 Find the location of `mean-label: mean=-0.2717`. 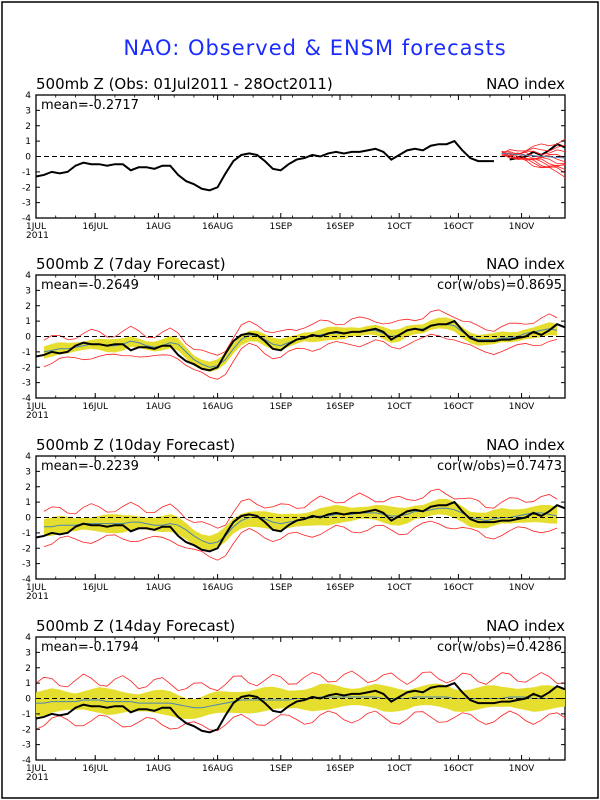

mean-label: mean=-0.2717 is located at coordinates (90, 105).